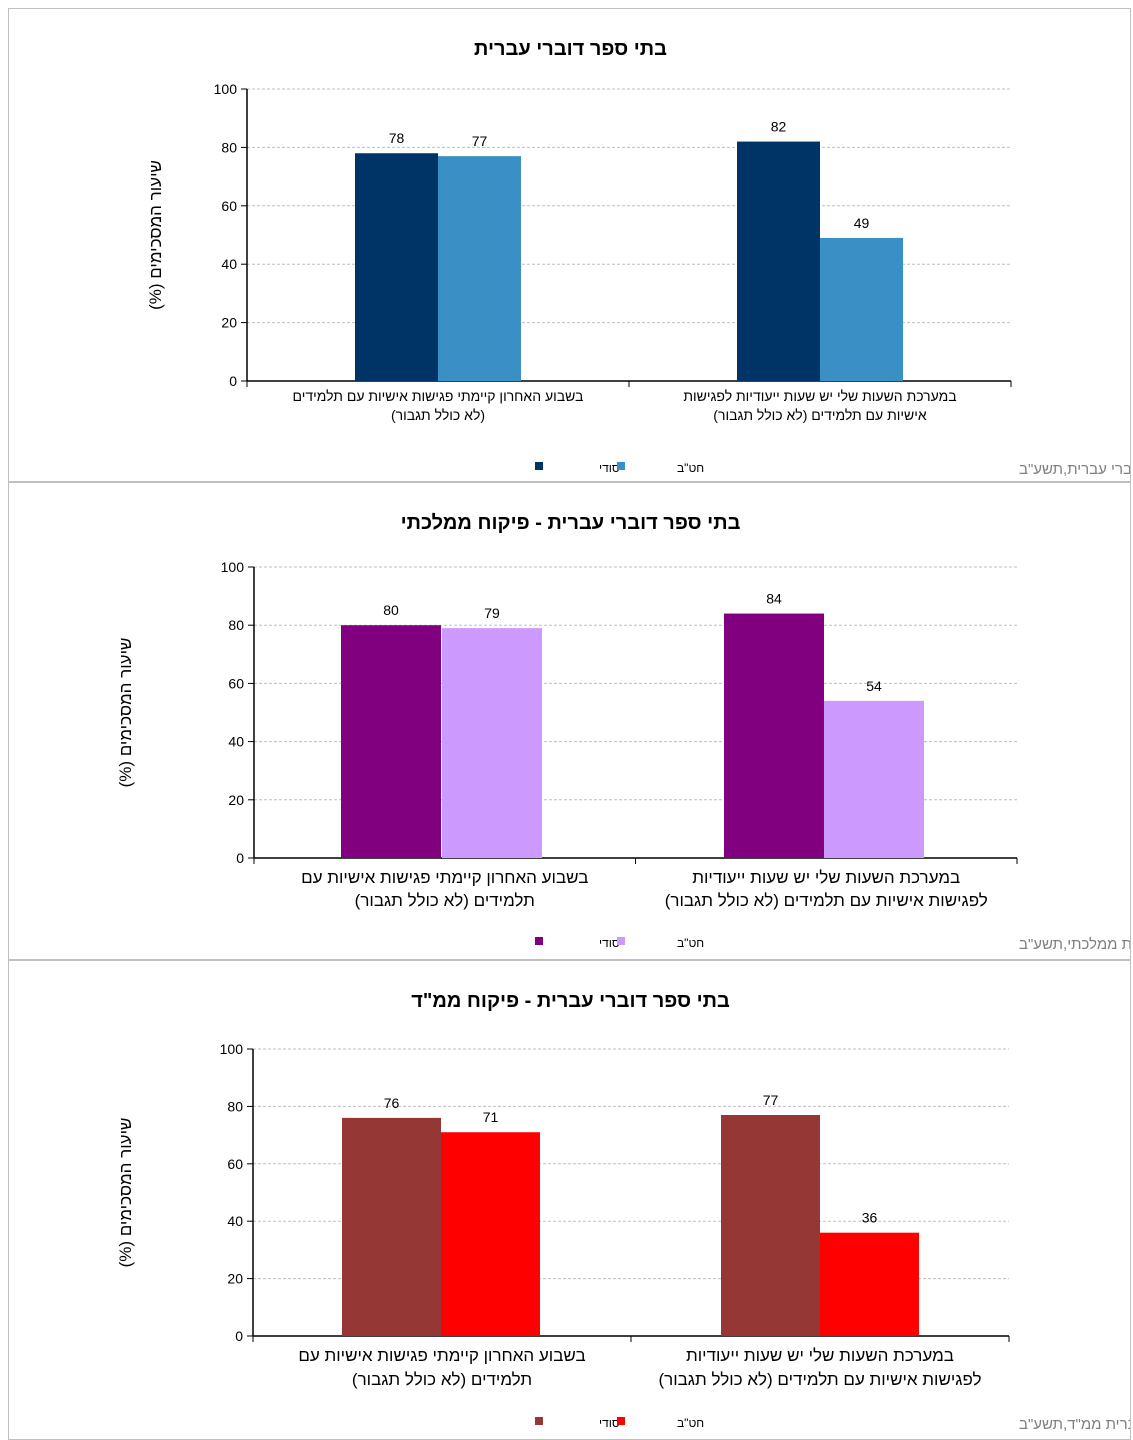  Describe the element at coordinates (571, 523) in the screenshot. I see `chart-title: בתי ספר דוברי עברית - פיקוח ממלכתי` at that location.